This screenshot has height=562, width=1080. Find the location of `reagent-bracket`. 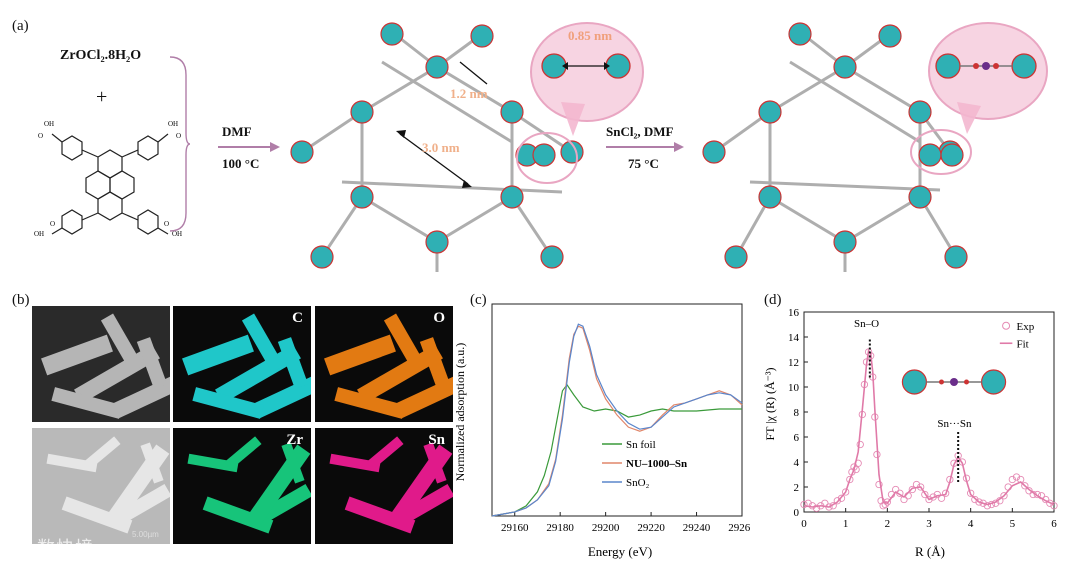

reagent-bracket is located at coordinates (180, 144).